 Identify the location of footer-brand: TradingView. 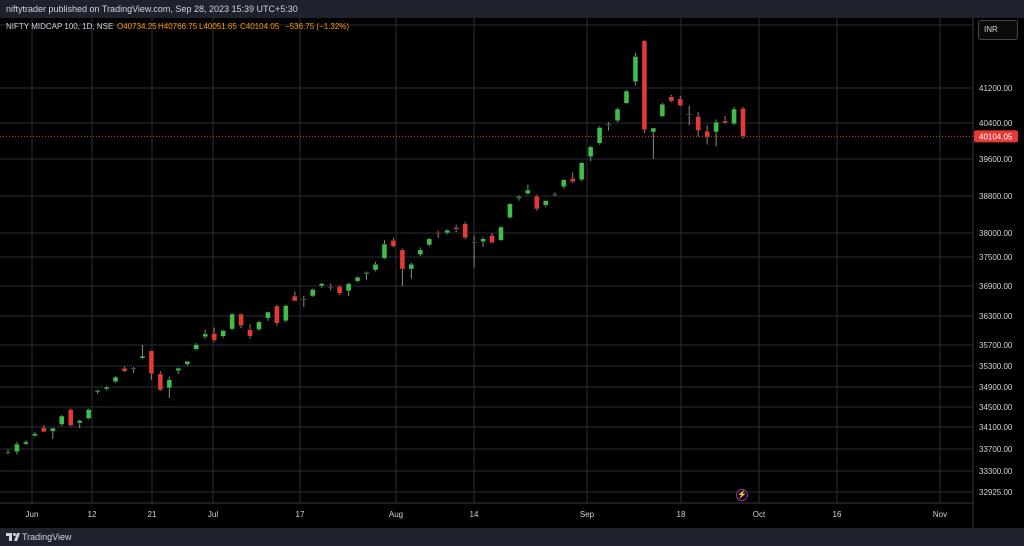
(47, 537).